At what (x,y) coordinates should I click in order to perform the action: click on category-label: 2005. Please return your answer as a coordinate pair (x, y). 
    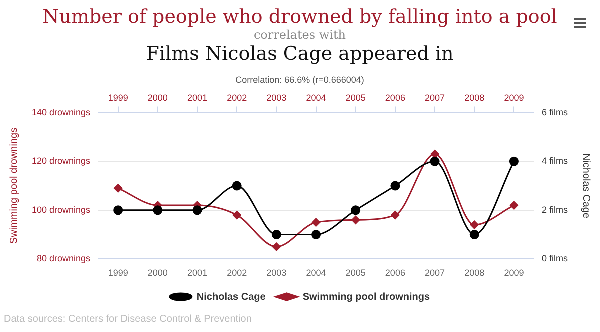
    Looking at the image, I should click on (356, 97).